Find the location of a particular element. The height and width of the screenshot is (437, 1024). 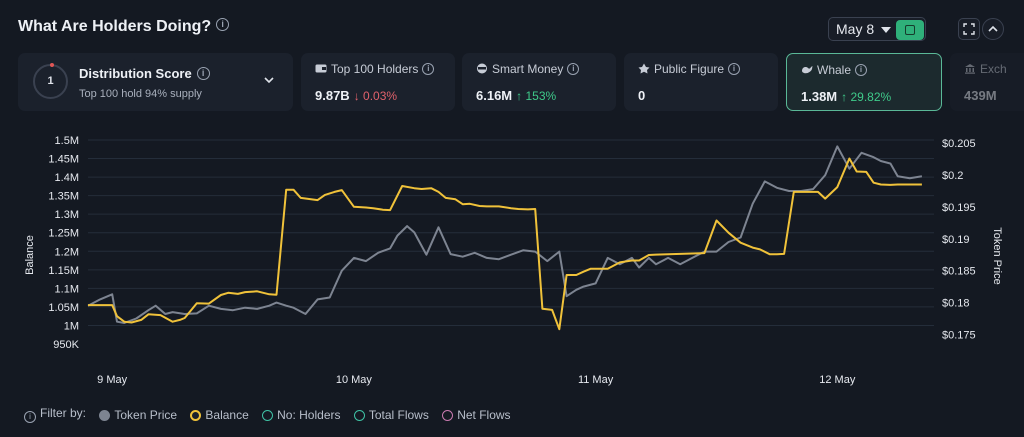

fullscreen-button is located at coordinates (969, 29).